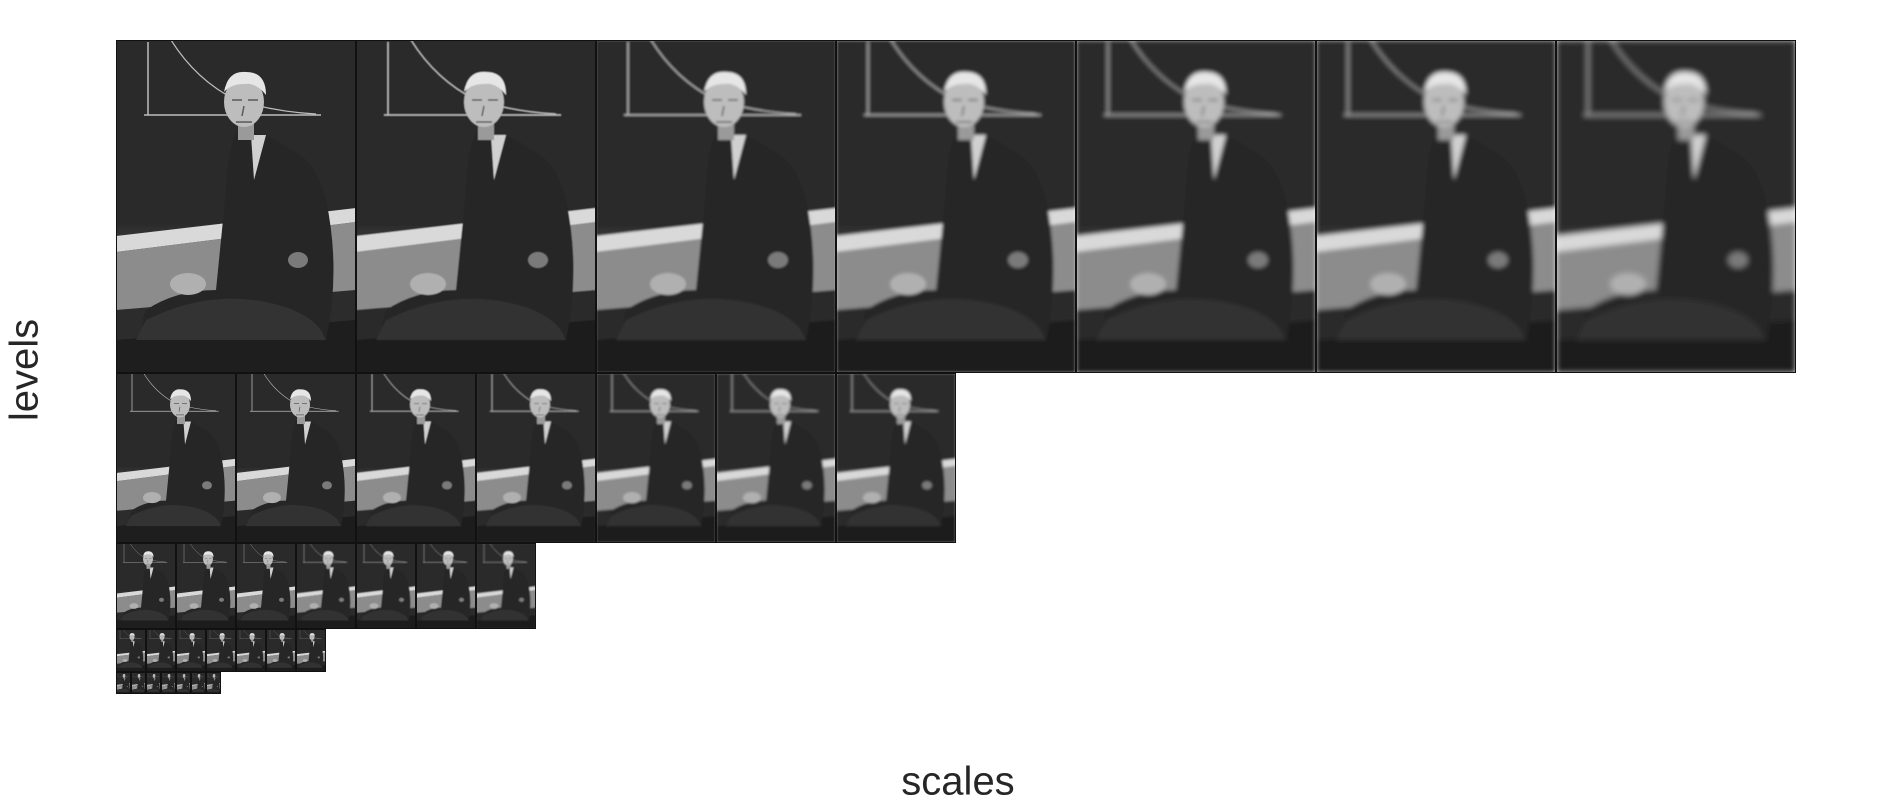 The height and width of the screenshot is (805, 1895). What do you see at coordinates (958, 781) in the screenshot?
I see `x-axis-label: scales` at bounding box center [958, 781].